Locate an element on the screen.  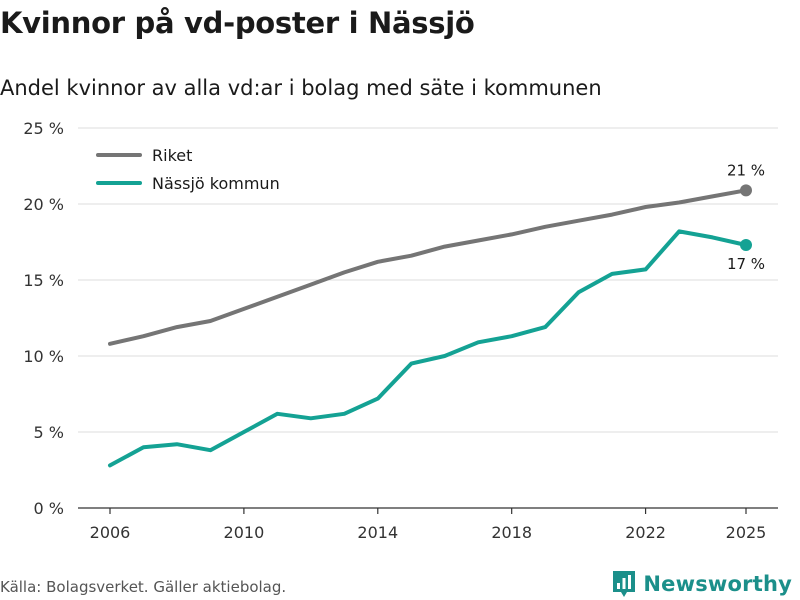
y-tick-label: 20 % is located at coordinates (43, 204).